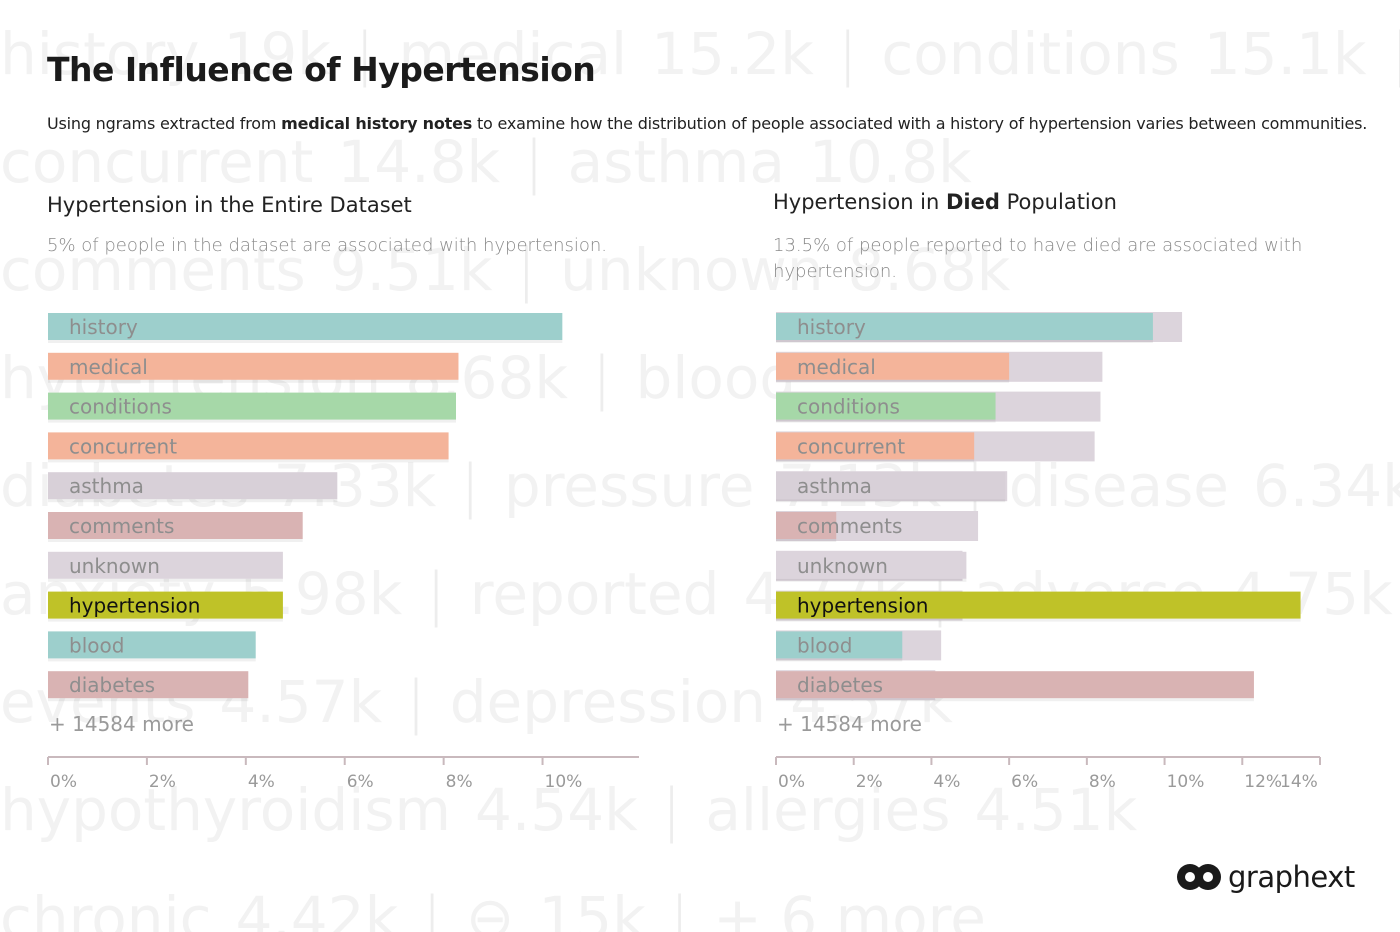 The height and width of the screenshot is (932, 1400). What do you see at coordinates (252, 421) in the screenshot?
I see `bar-shadow-conditions` at bounding box center [252, 421].